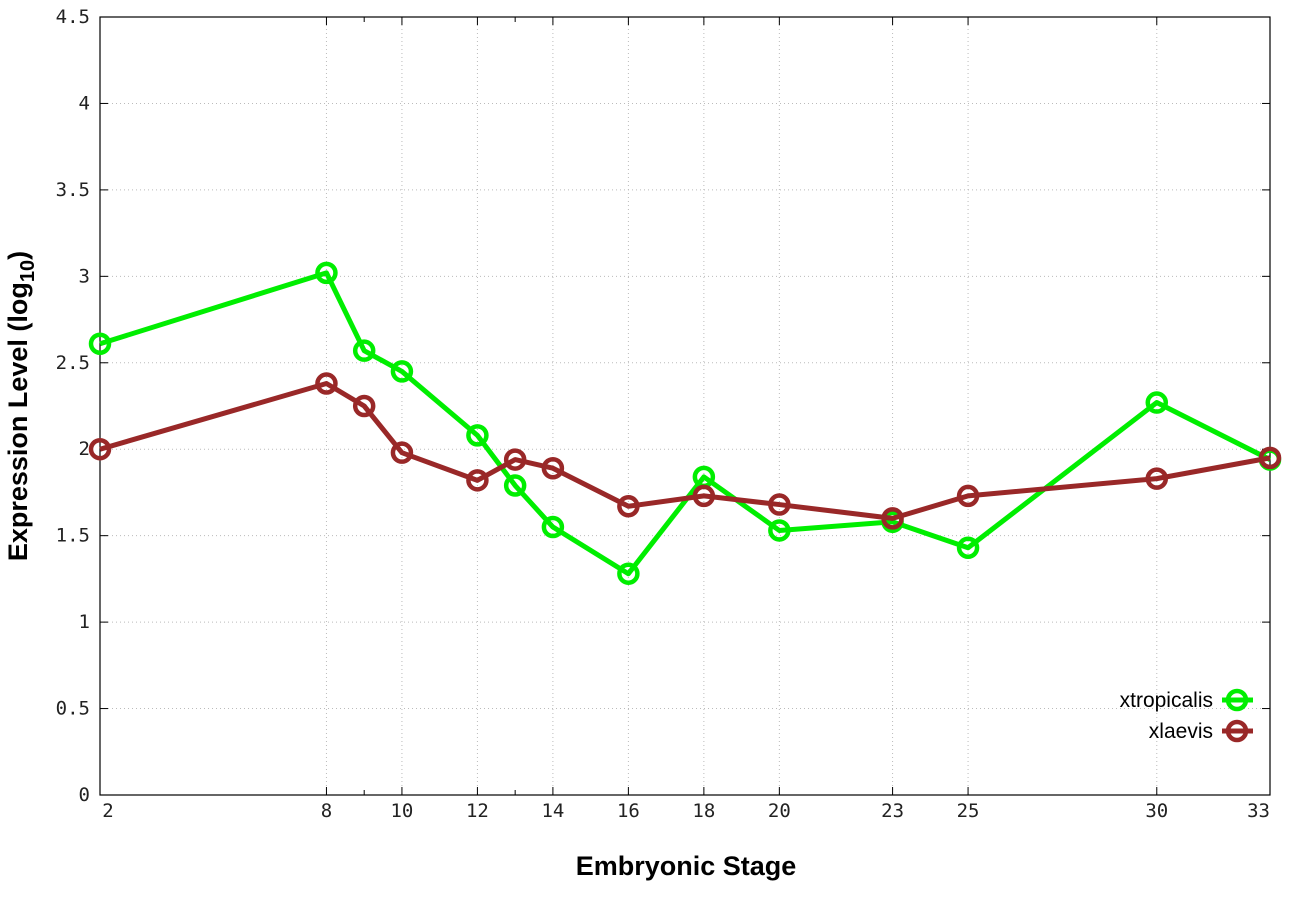 The height and width of the screenshot is (907, 1296). What do you see at coordinates (107, 811) in the screenshot?
I see `x-tick-label: 2` at bounding box center [107, 811].